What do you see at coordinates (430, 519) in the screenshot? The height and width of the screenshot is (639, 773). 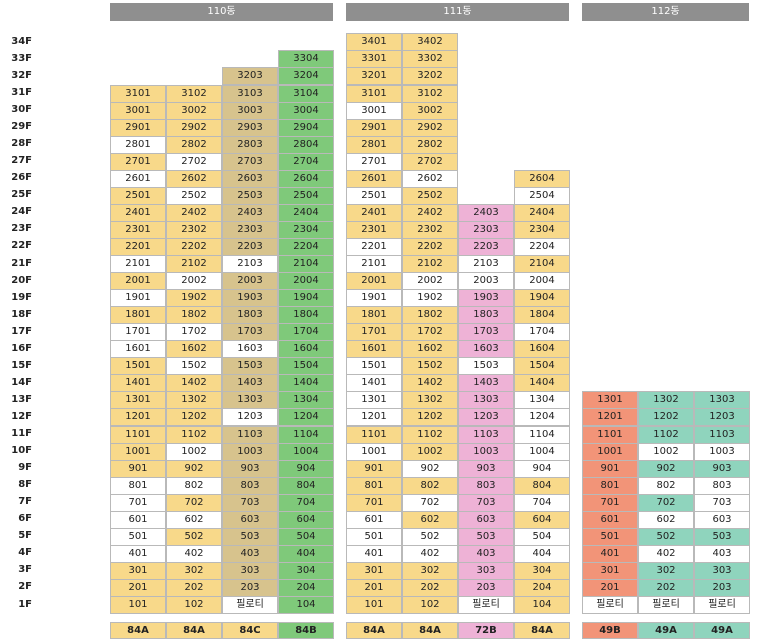 I see `unit-cell: 602` at bounding box center [430, 519].